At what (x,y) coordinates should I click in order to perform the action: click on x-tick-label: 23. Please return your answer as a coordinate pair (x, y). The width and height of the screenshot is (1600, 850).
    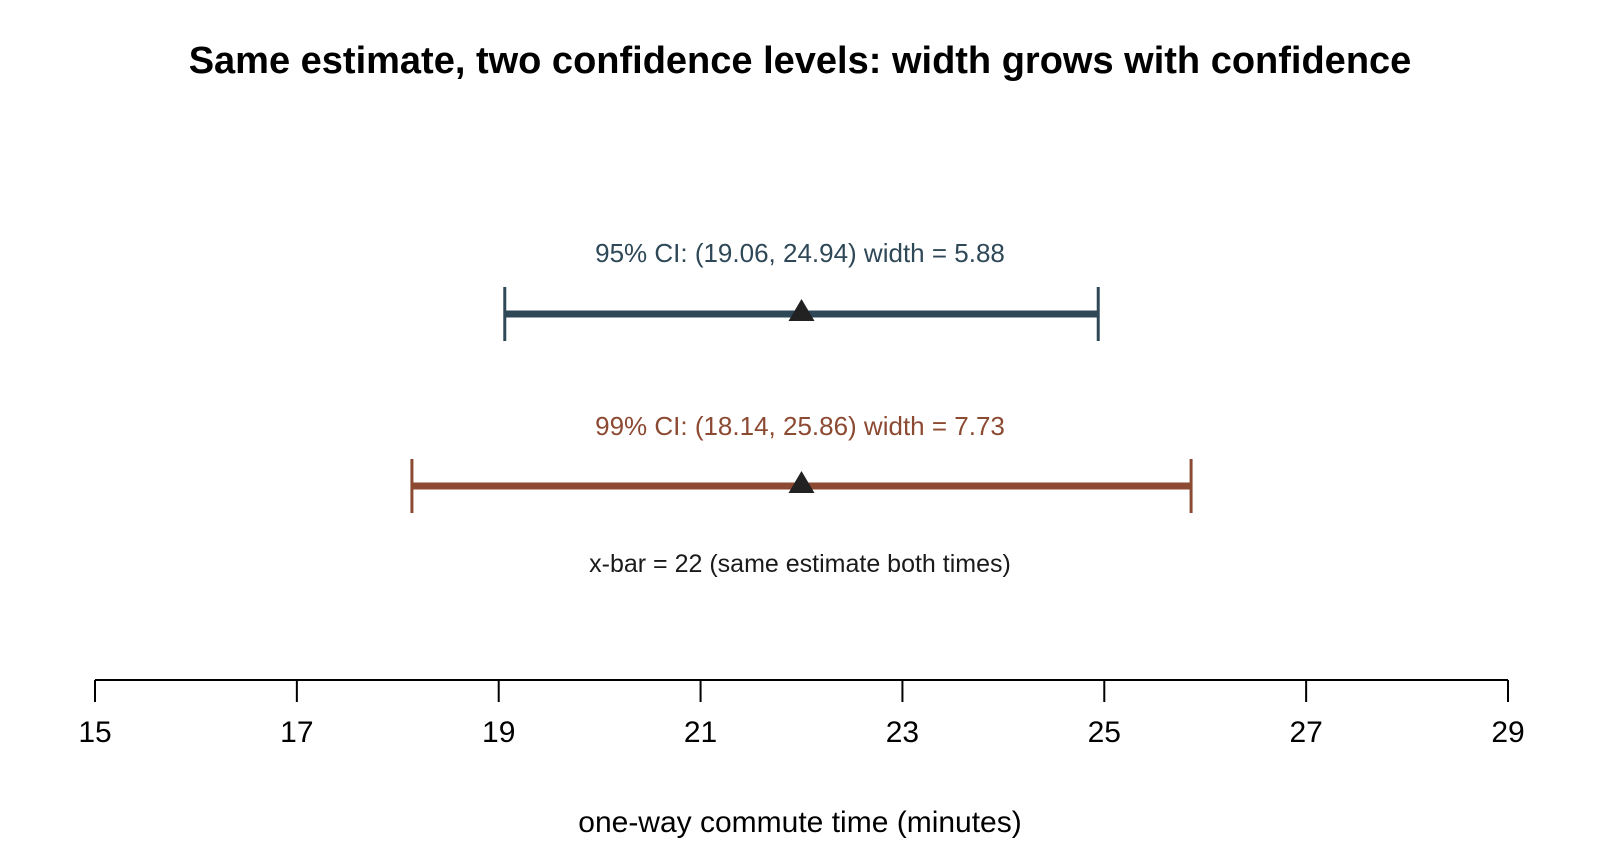
    Looking at the image, I should click on (902, 732).